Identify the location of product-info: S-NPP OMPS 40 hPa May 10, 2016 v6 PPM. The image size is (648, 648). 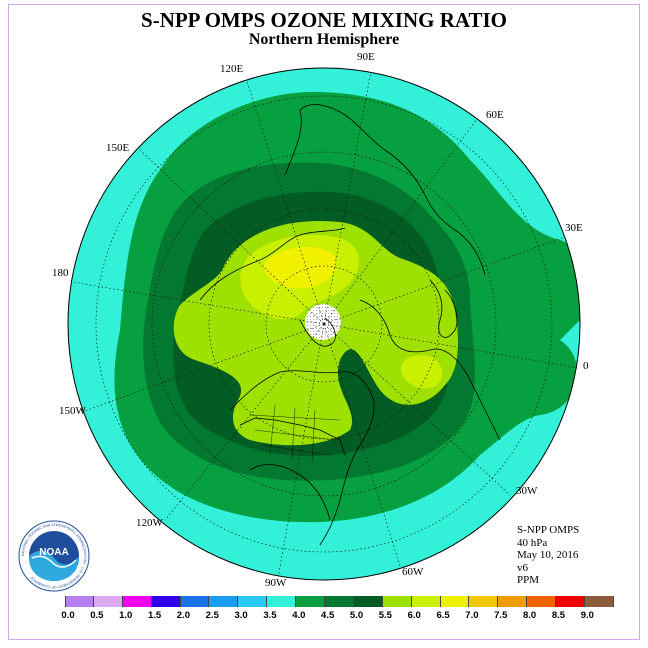
(548, 555).